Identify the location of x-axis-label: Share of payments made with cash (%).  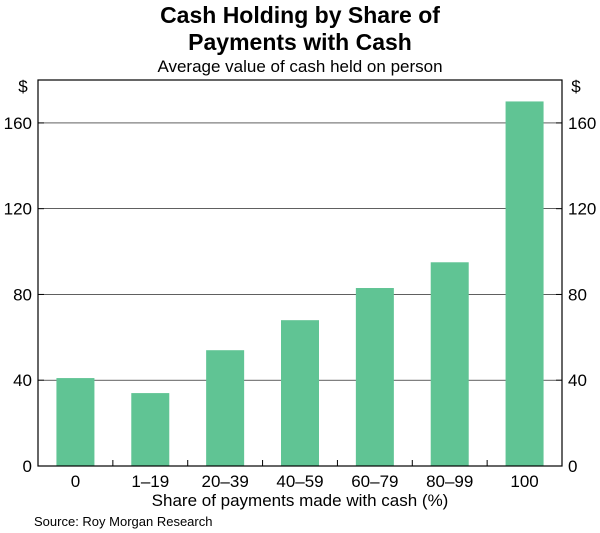
(300, 500).